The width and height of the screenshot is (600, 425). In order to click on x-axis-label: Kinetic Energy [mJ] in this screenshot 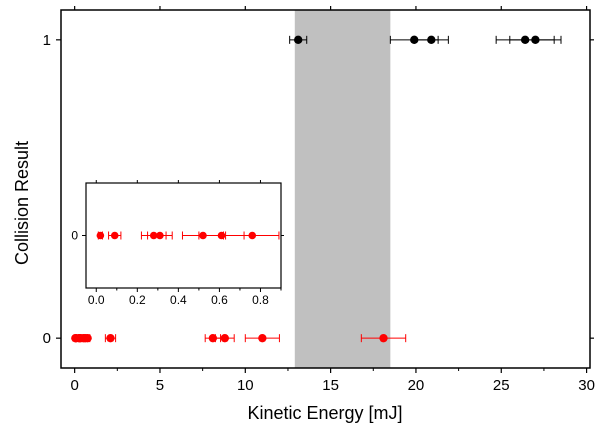, I will do `click(324, 413)`.